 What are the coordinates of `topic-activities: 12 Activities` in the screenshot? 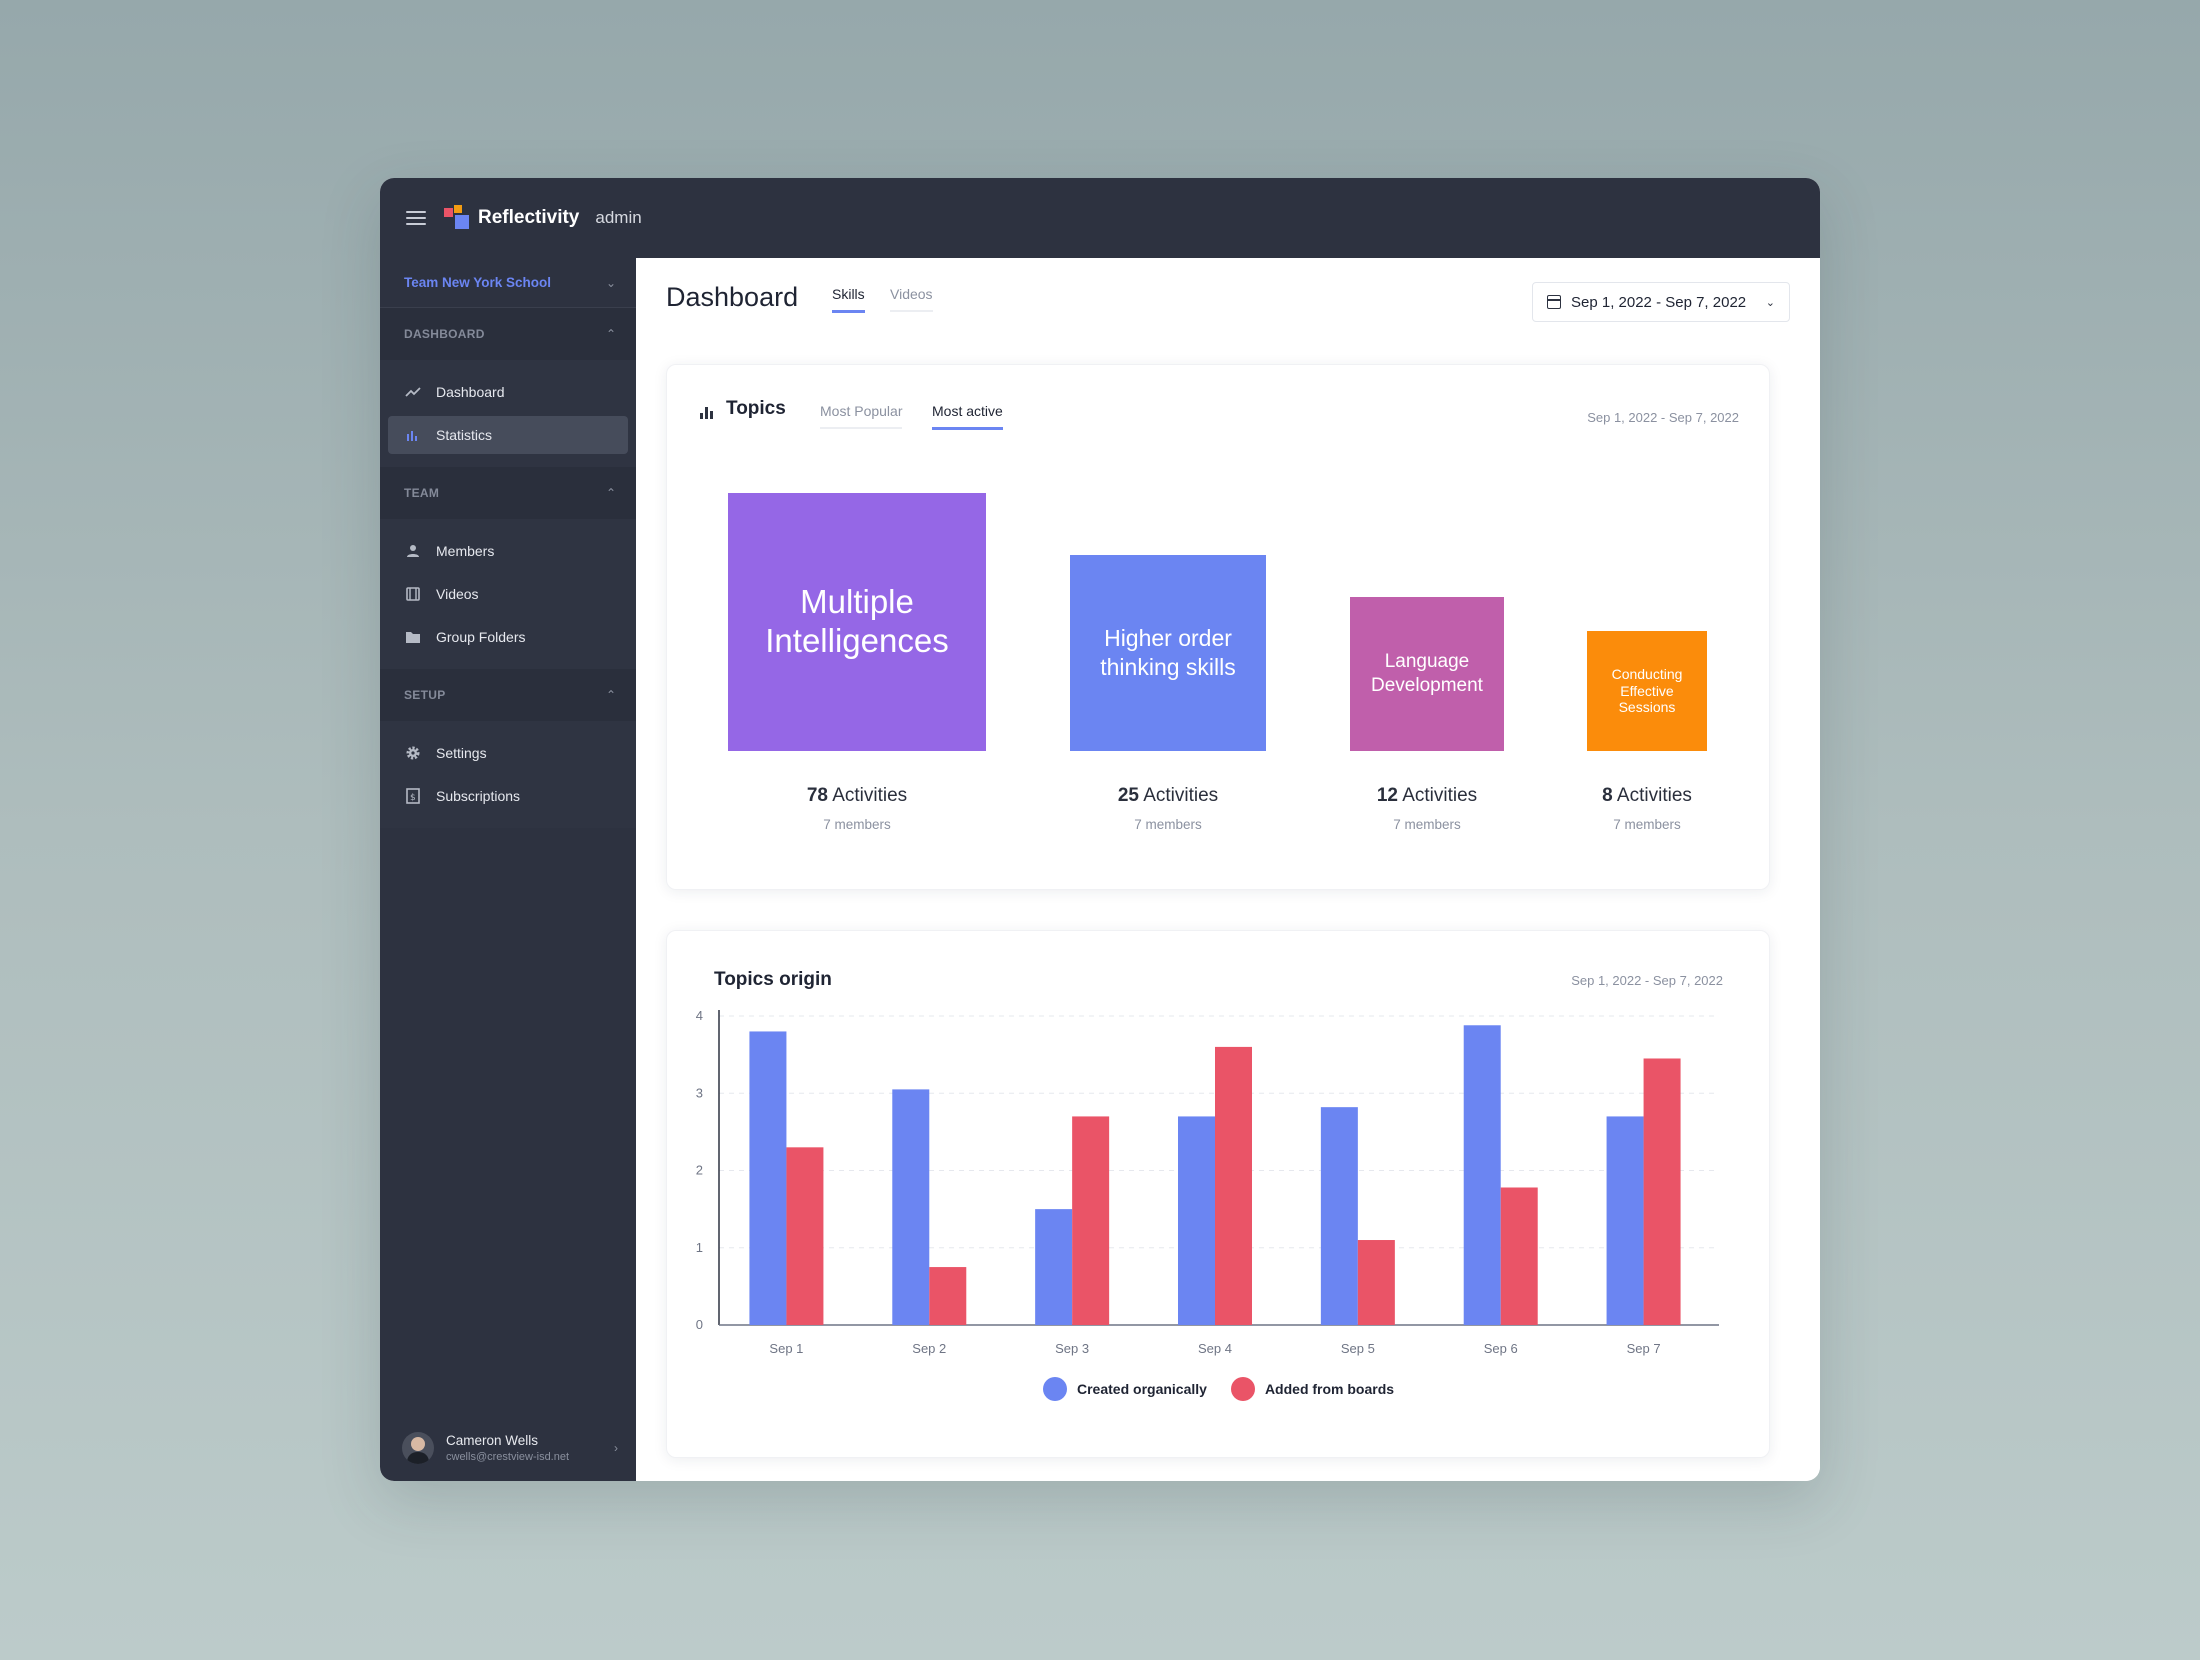 It's located at (1427, 796).